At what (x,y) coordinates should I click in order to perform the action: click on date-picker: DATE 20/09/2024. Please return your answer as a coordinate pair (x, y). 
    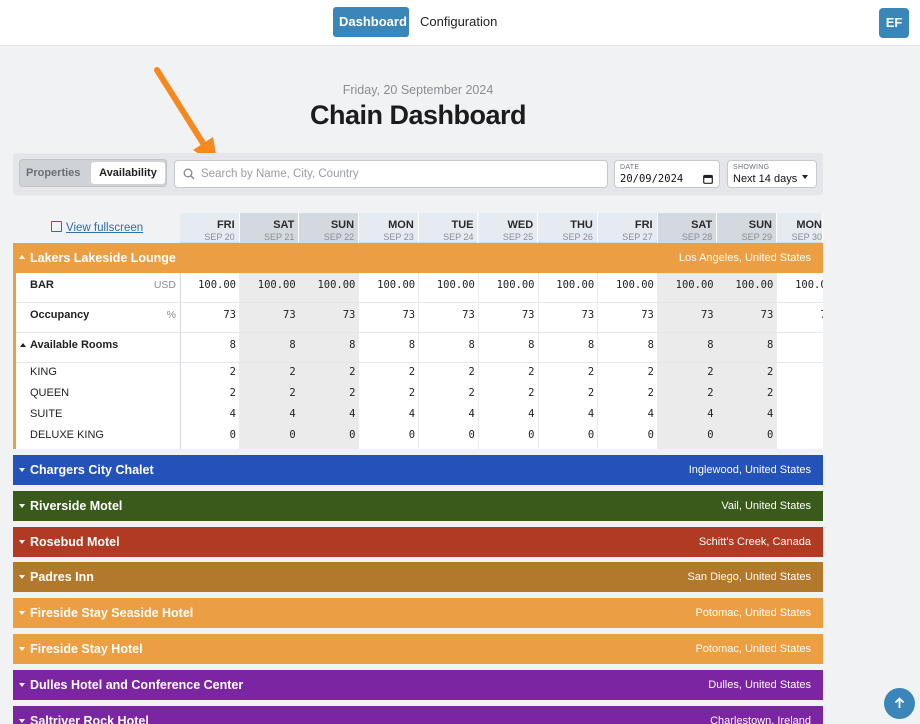
    Looking at the image, I should click on (667, 174).